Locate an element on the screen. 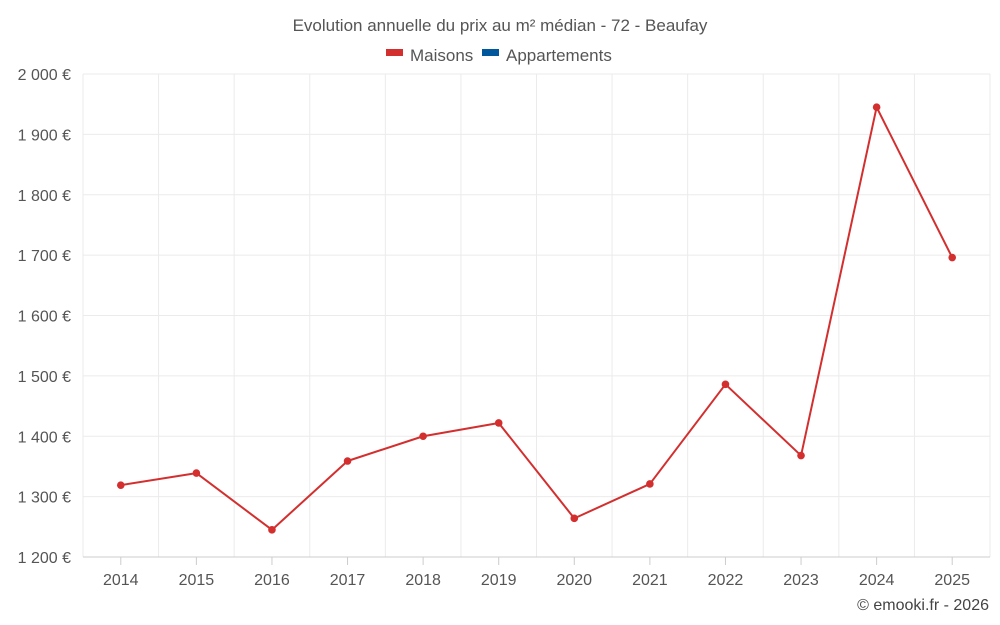 The width and height of the screenshot is (1000, 625). y-tick-label: 1 200 € is located at coordinates (44, 558).